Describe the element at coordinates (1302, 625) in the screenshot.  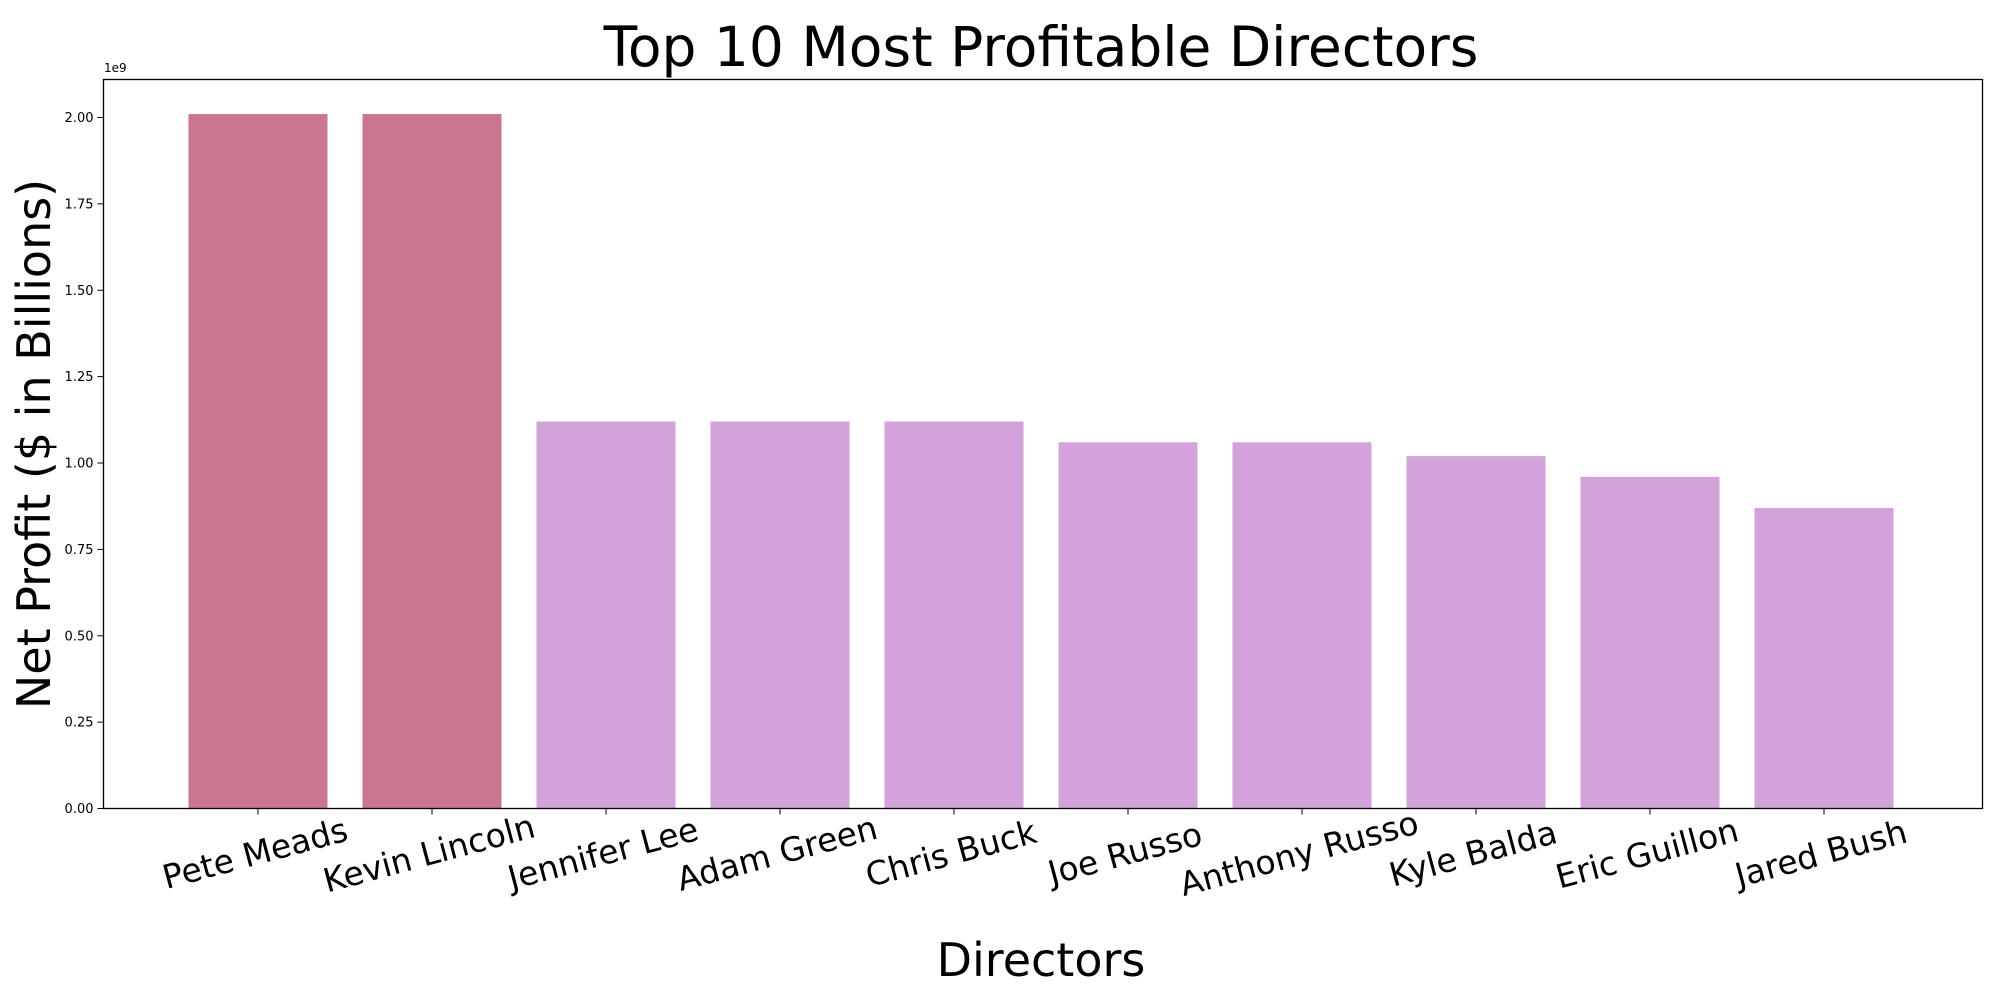
I see `bar-anthony-russo` at that location.